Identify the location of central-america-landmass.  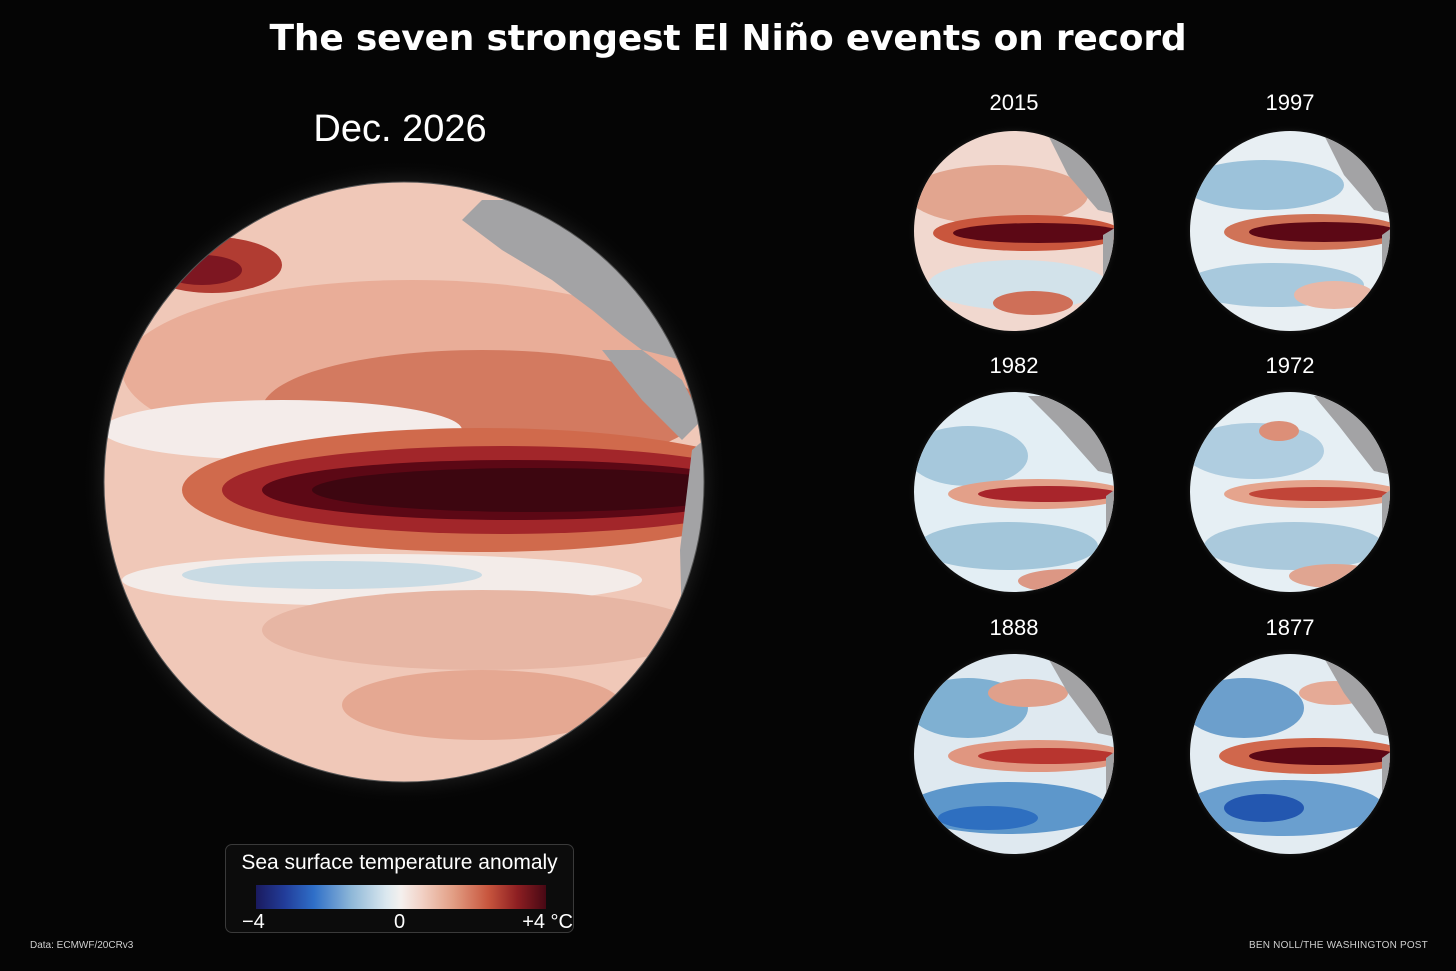
(652, 395).